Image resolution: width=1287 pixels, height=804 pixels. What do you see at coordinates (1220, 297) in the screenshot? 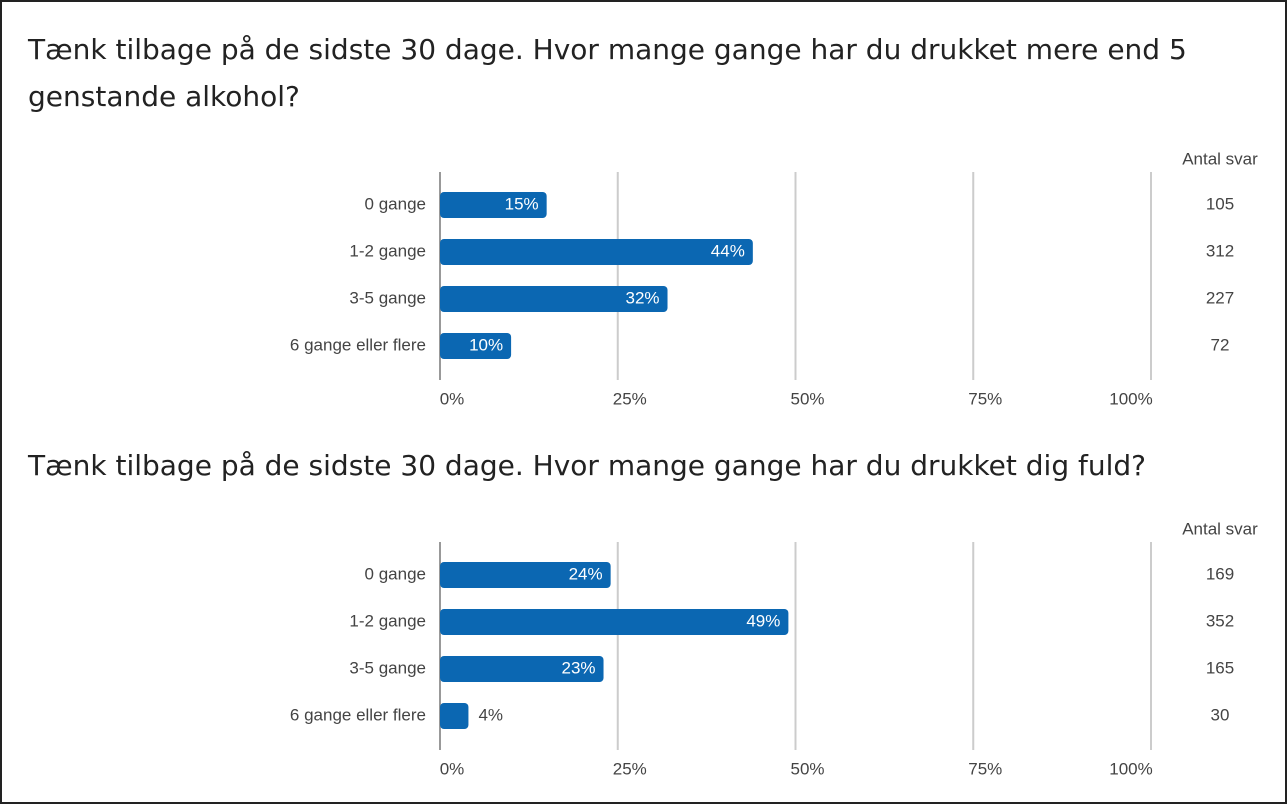
I see `count-label: 227` at bounding box center [1220, 297].